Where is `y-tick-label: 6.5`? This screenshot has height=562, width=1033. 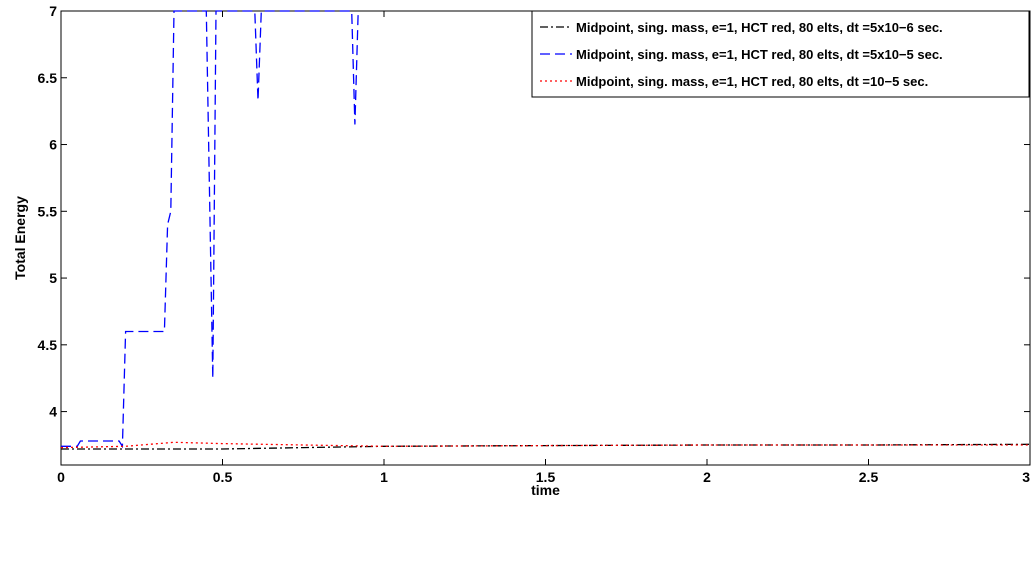 y-tick-label: 6.5 is located at coordinates (48, 78).